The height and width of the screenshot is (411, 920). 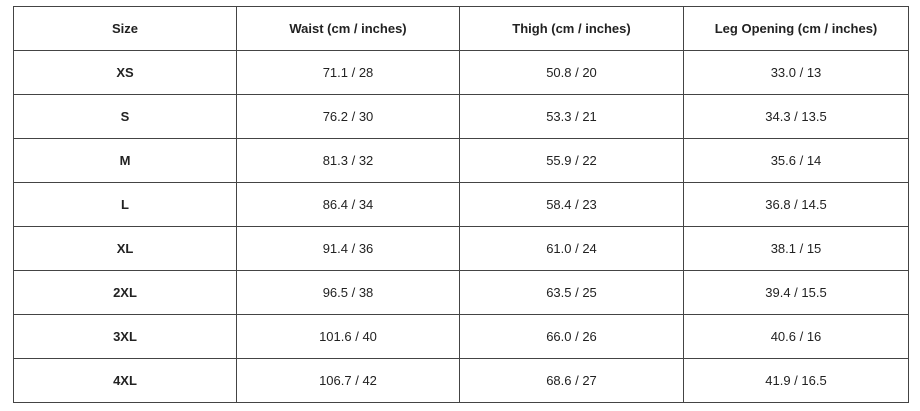 What do you see at coordinates (348, 160) in the screenshot?
I see `measure-cell: 81.3 / 32` at bounding box center [348, 160].